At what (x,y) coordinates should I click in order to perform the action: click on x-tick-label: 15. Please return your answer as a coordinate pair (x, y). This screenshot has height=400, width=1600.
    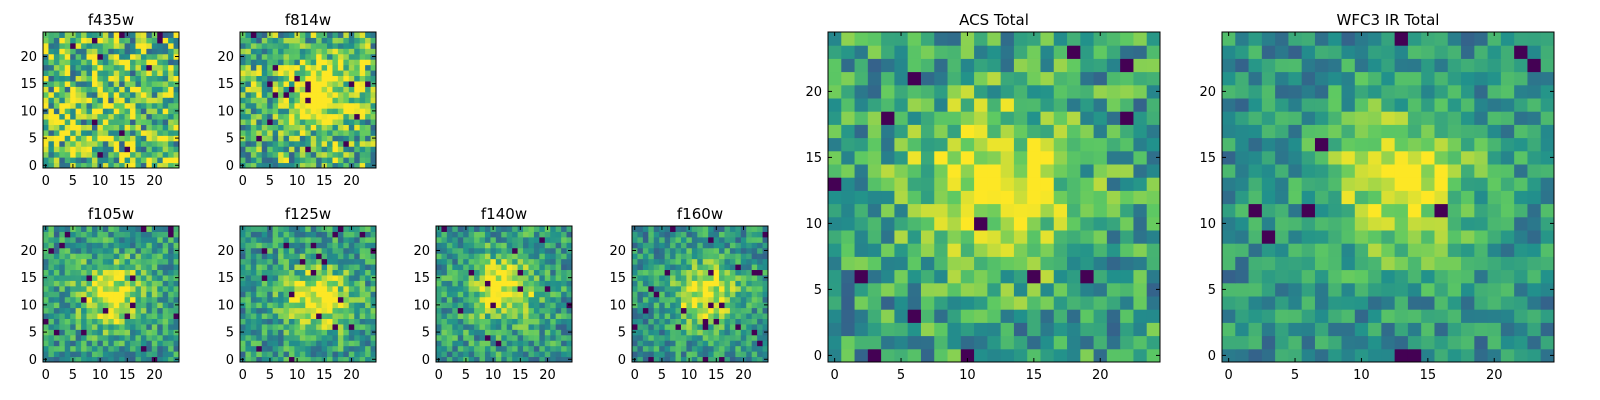
    Looking at the image, I should click on (520, 375).